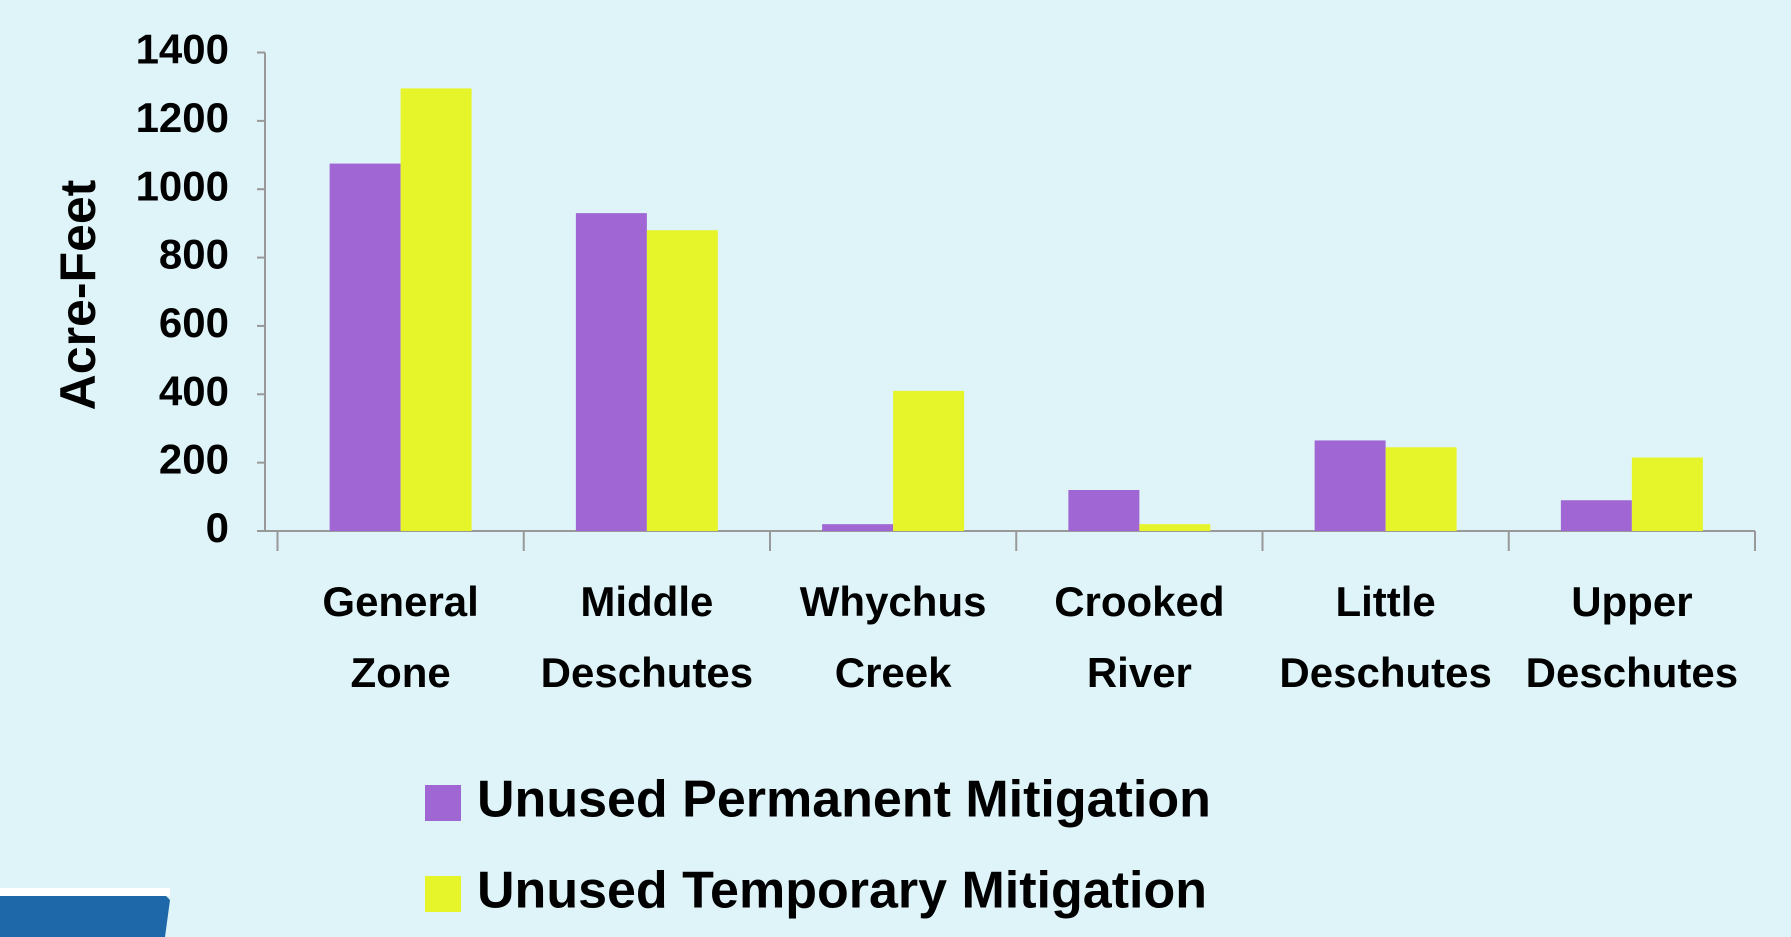 The height and width of the screenshot is (937, 1791). I want to click on y-tick-label: 0, so click(217, 527).